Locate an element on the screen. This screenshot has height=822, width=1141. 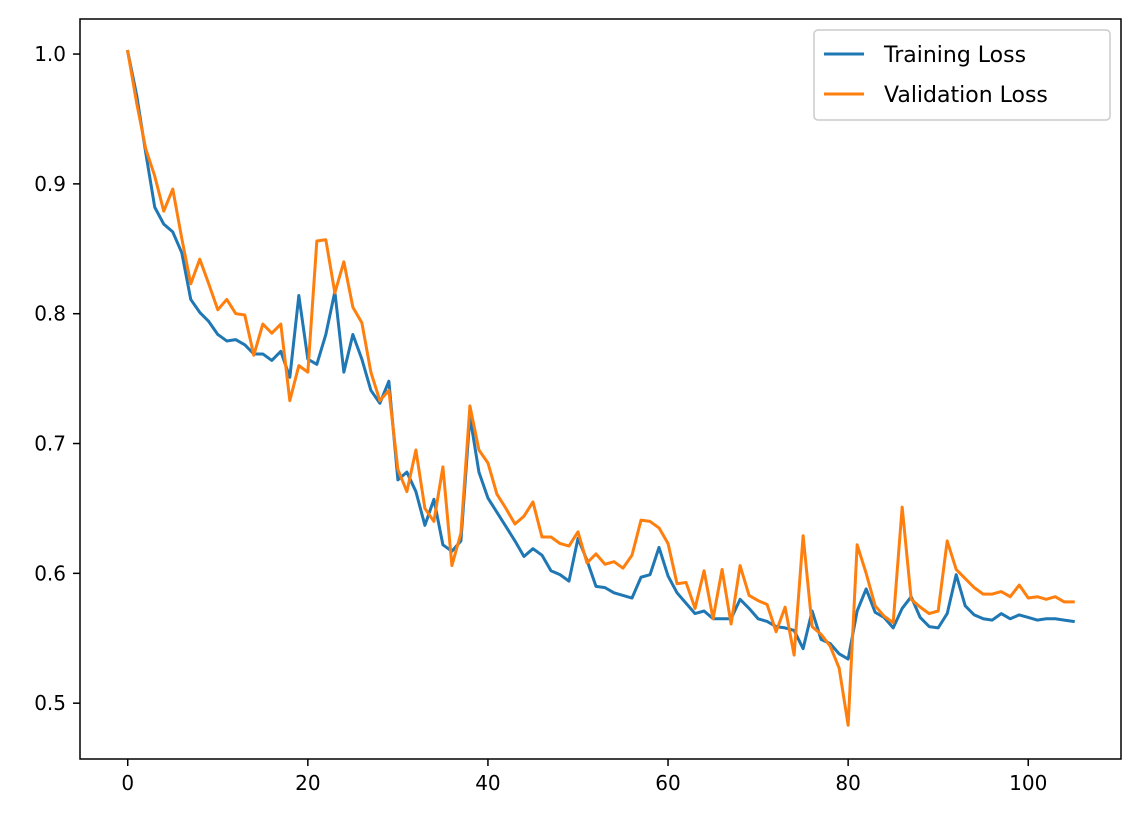
y-tick-label: 0.6 is located at coordinates (50, 573).